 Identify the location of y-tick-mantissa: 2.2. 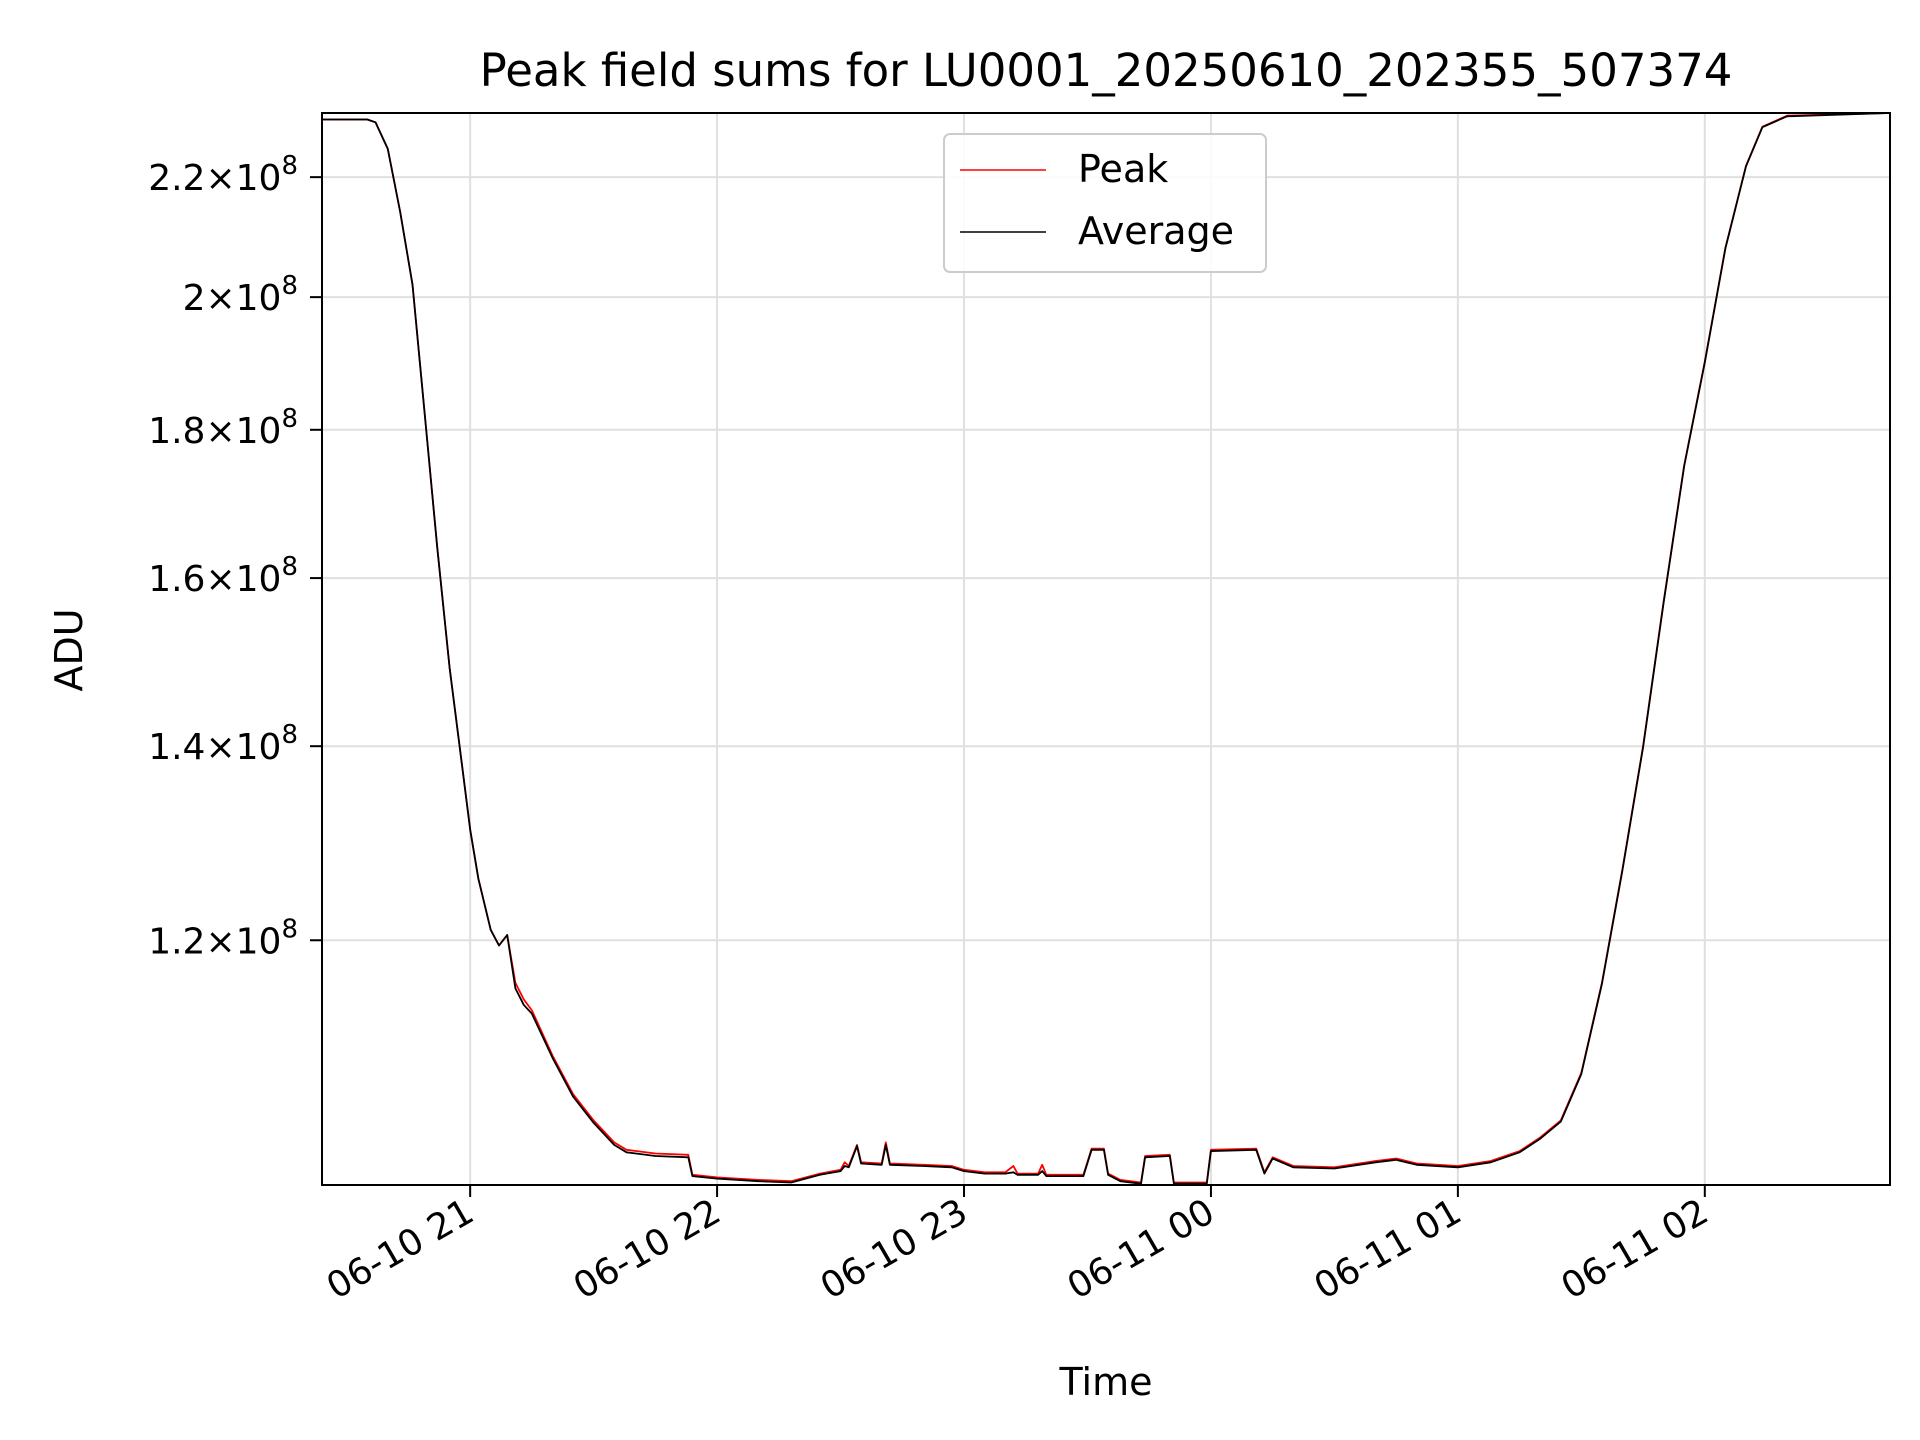
(176, 178).